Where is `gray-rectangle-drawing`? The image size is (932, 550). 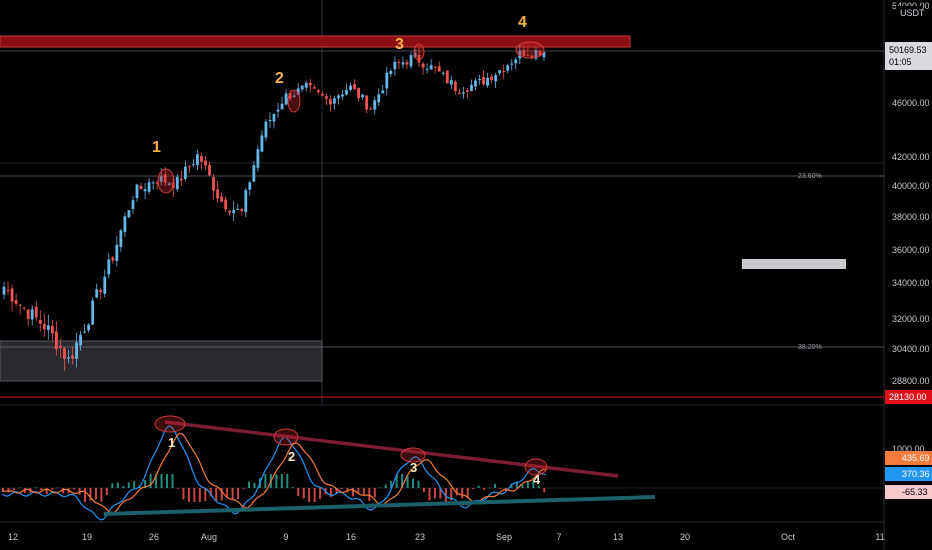 gray-rectangle-drawing is located at coordinates (794, 264).